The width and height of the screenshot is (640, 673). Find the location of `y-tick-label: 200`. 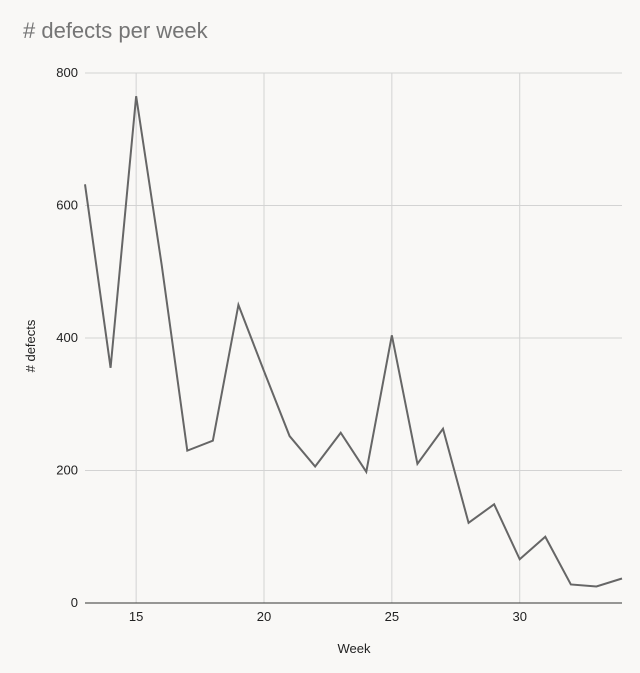

y-tick-label: 200 is located at coordinates (67, 470).